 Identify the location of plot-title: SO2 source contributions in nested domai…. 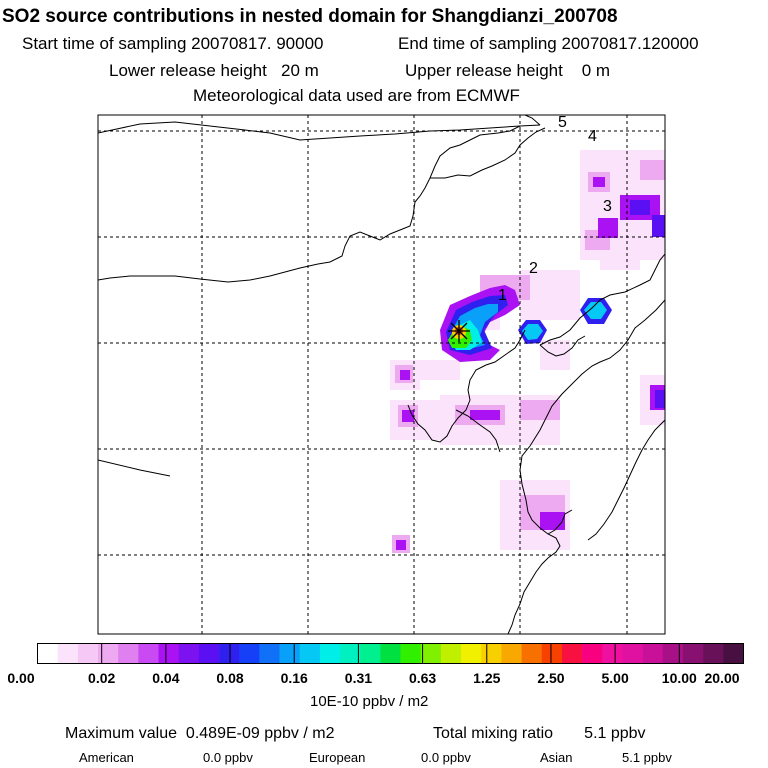
(310, 16).